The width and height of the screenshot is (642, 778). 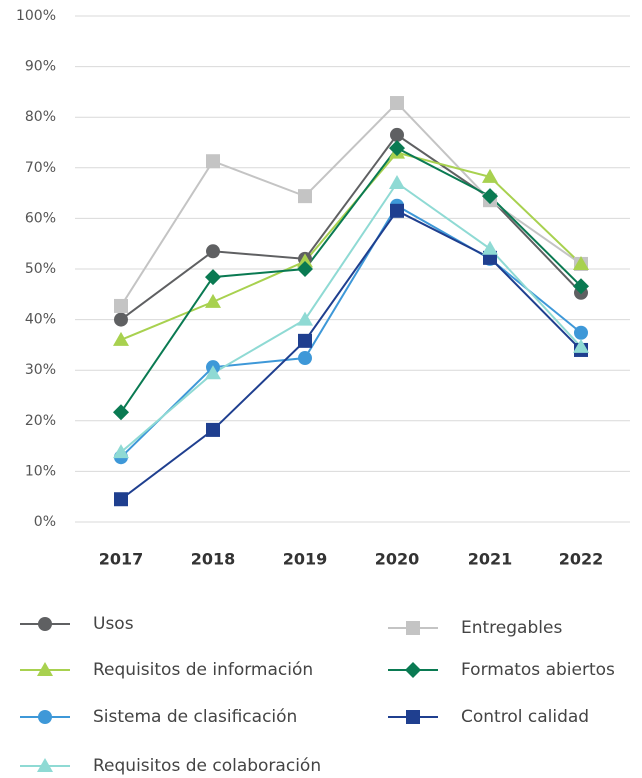 What do you see at coordinates (305, 559) in the screenshot?
I see `x-tick-label: 2019` at bounding box center [305, 559].